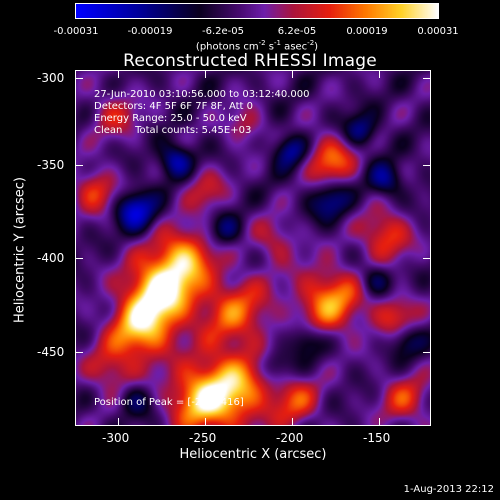  I want to click on energy-range: Energy Range: 25.0 - 50.0 keV, so click(170, 118).